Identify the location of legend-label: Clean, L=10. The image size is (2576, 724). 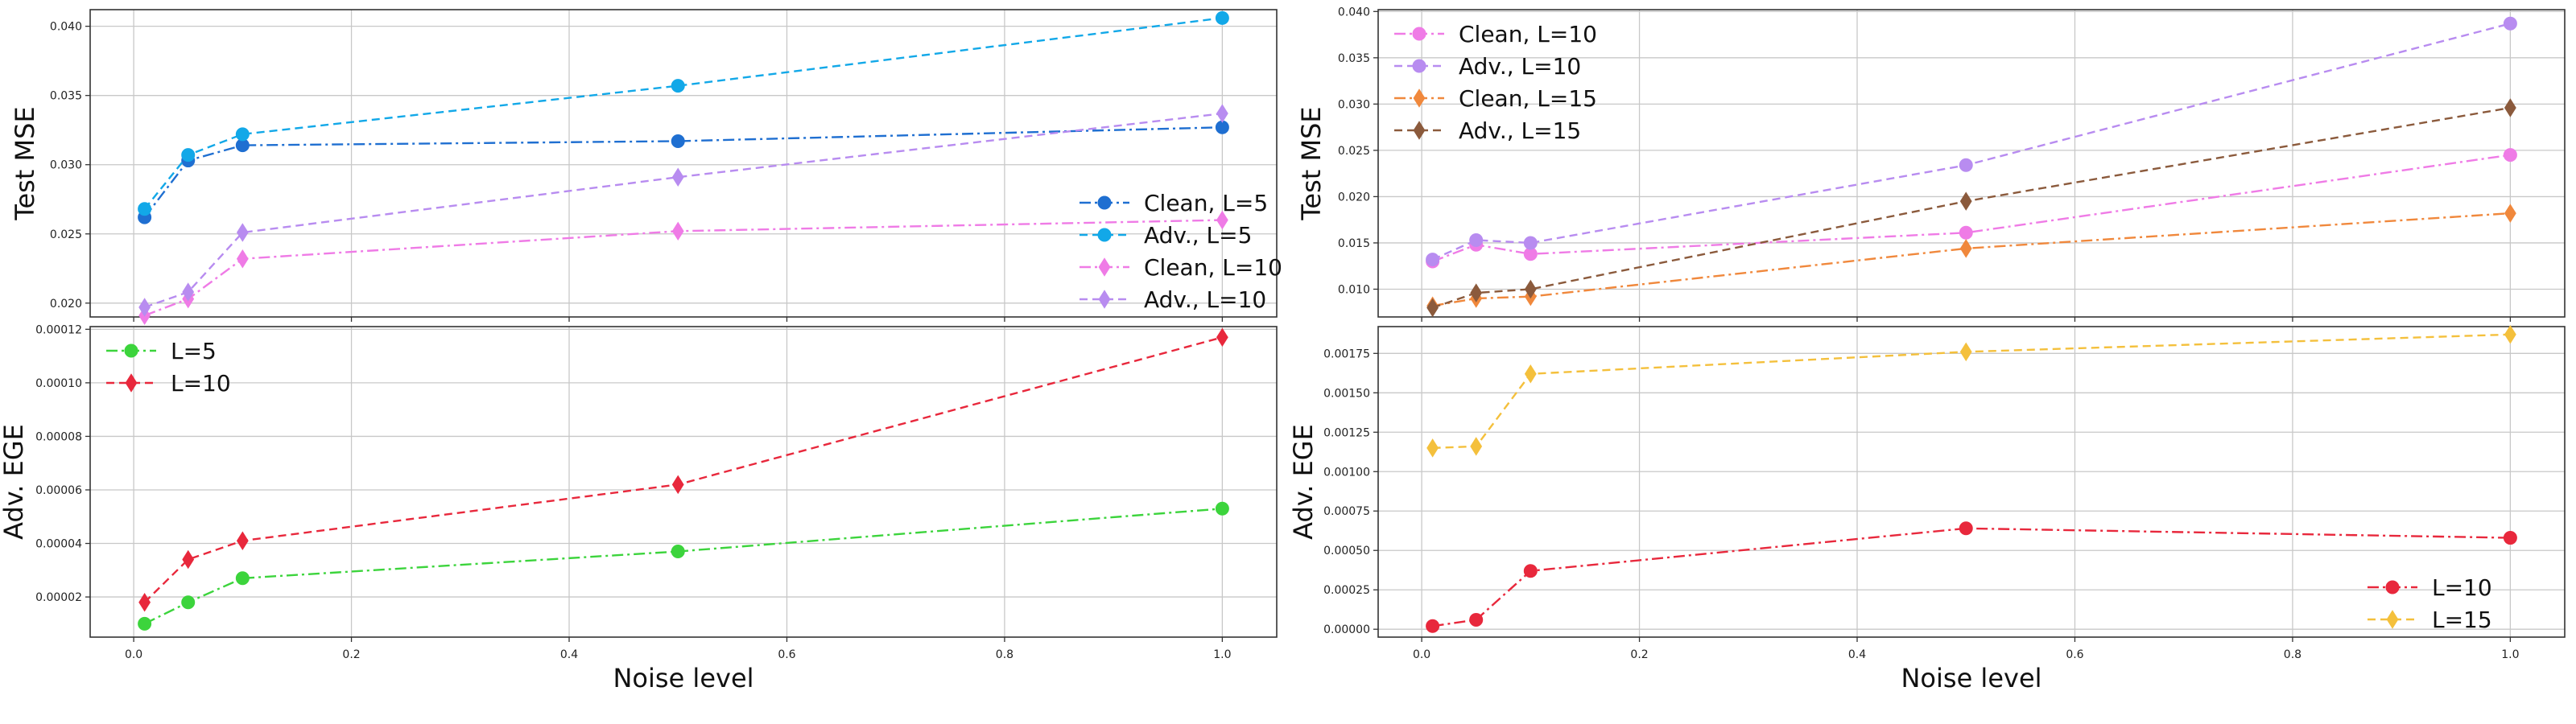
(1528, 34).